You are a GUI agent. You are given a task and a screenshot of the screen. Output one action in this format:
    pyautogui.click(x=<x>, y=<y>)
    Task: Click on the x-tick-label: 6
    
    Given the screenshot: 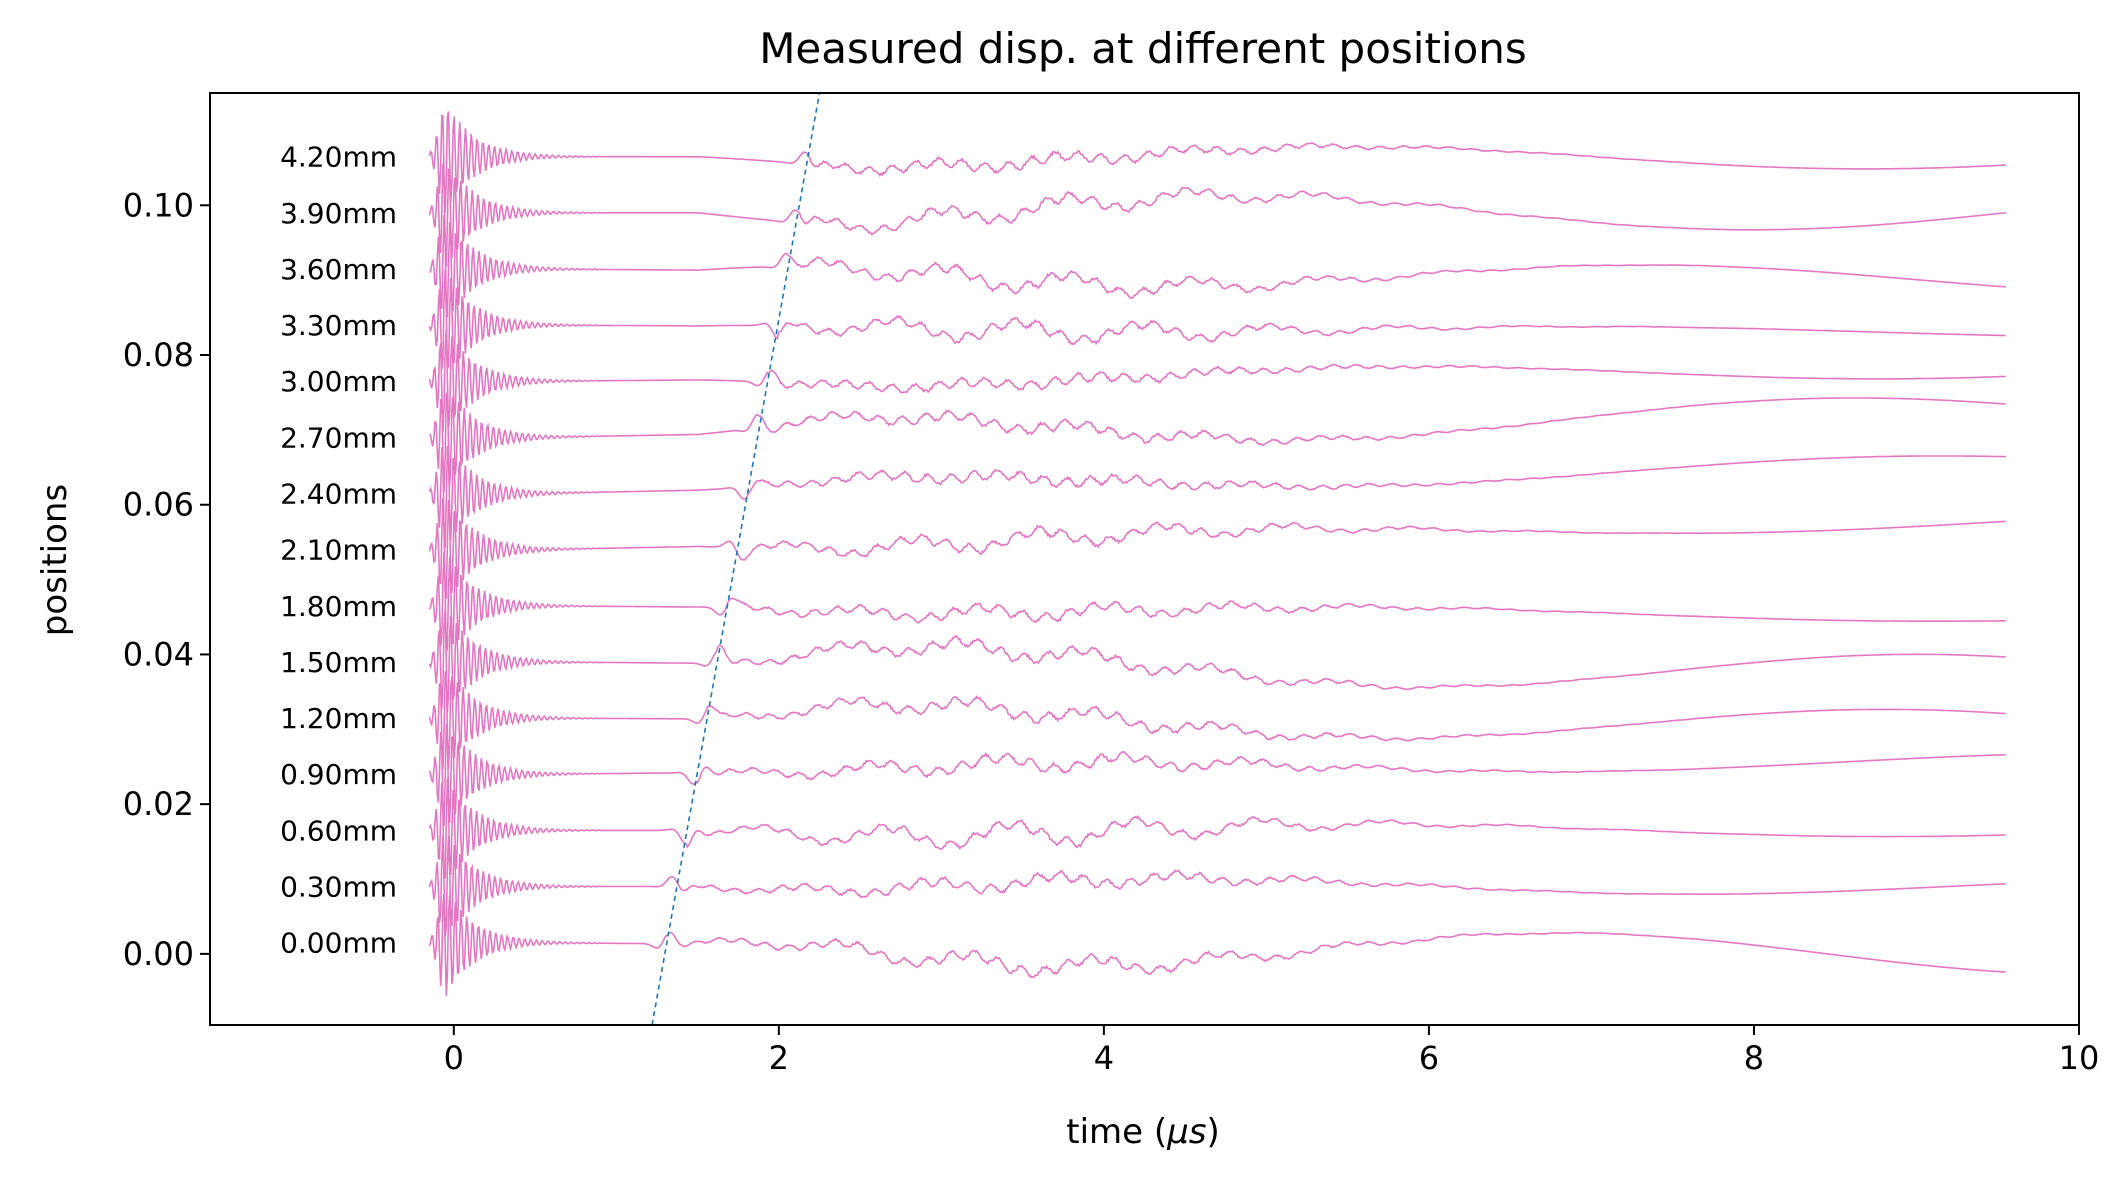 What is the action you would take?
    pyautogui.click(x=1429, y=1058)
    